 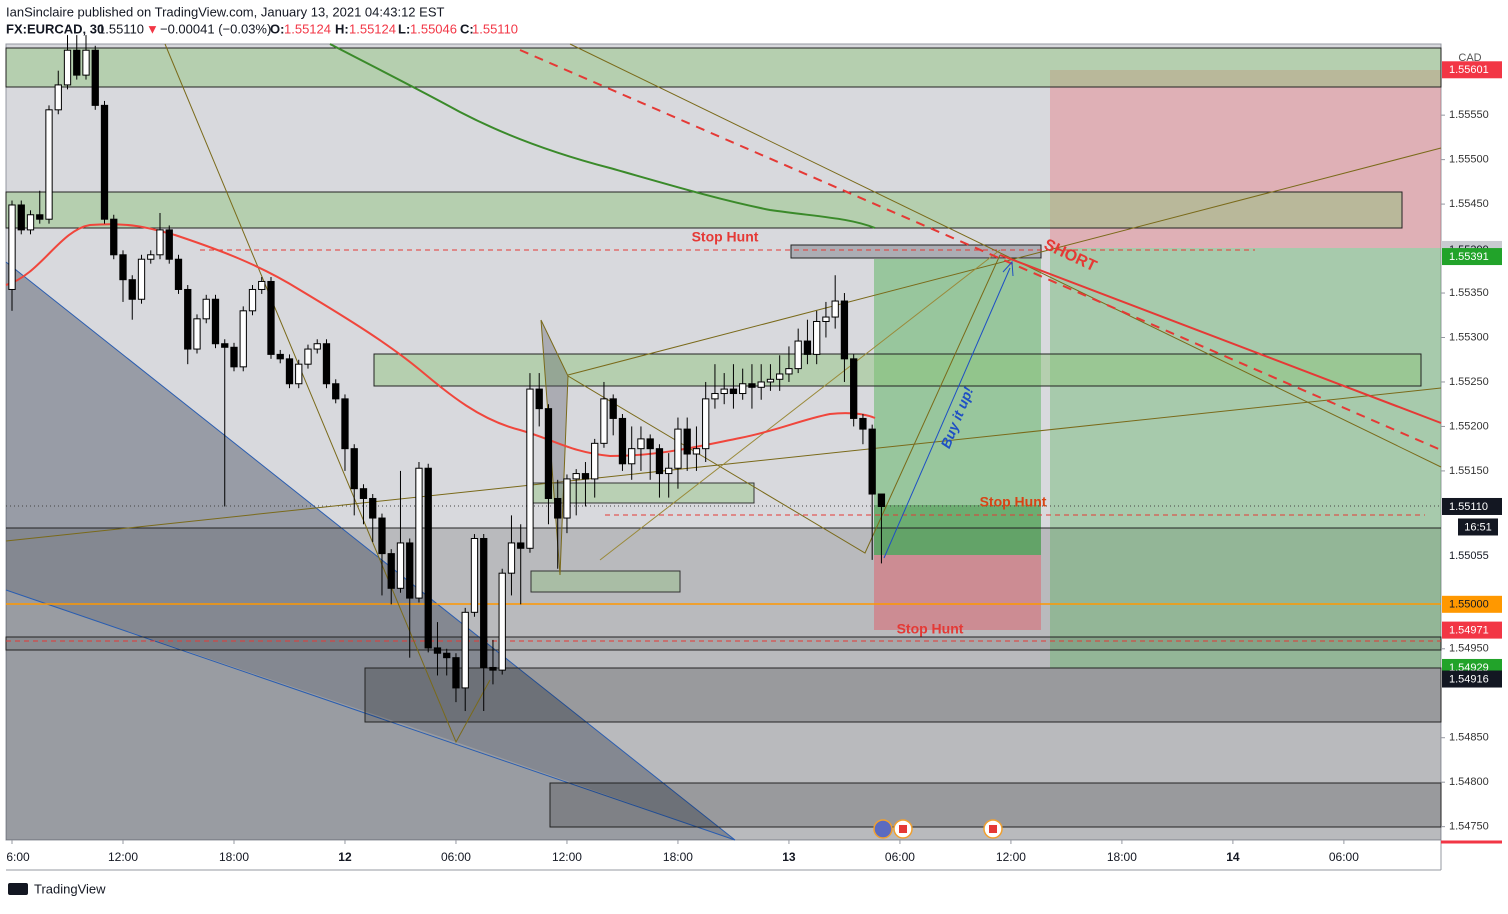 What do you see at coordinates (900, 857) in the screenshot?
I see `x-tick-label: 06:00` at bounding box center [900, 857].